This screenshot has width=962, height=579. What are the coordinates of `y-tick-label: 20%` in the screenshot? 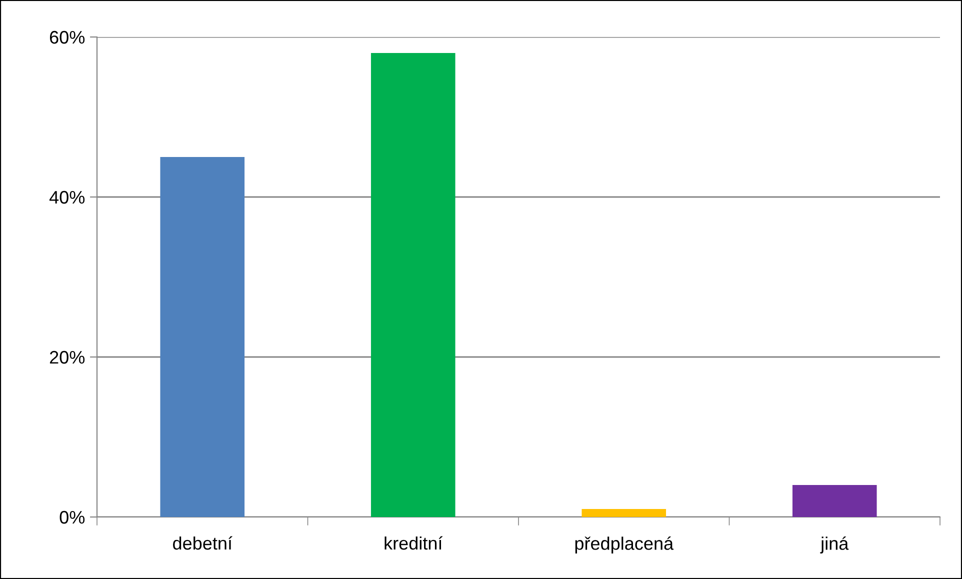 It's located at (67, 357).